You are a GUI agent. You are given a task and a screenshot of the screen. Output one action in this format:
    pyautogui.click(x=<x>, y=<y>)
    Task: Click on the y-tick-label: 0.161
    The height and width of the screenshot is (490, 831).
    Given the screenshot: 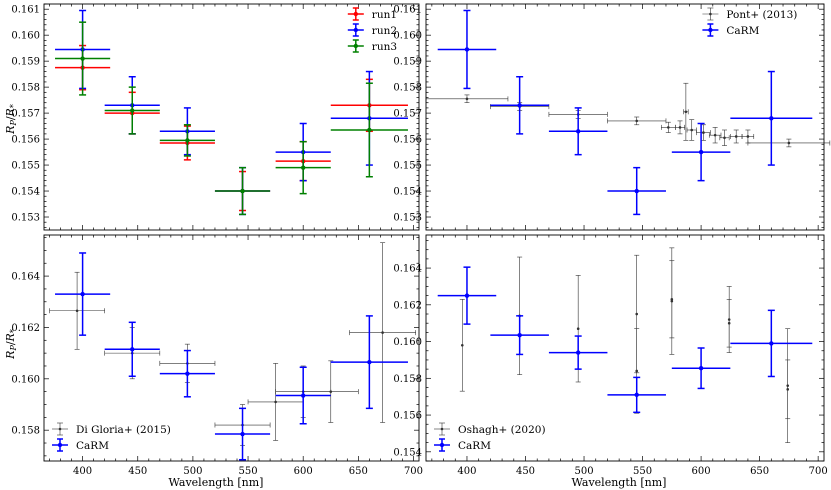 What is the action you would take?
    pyautogui.click(x=25, y=10)
    